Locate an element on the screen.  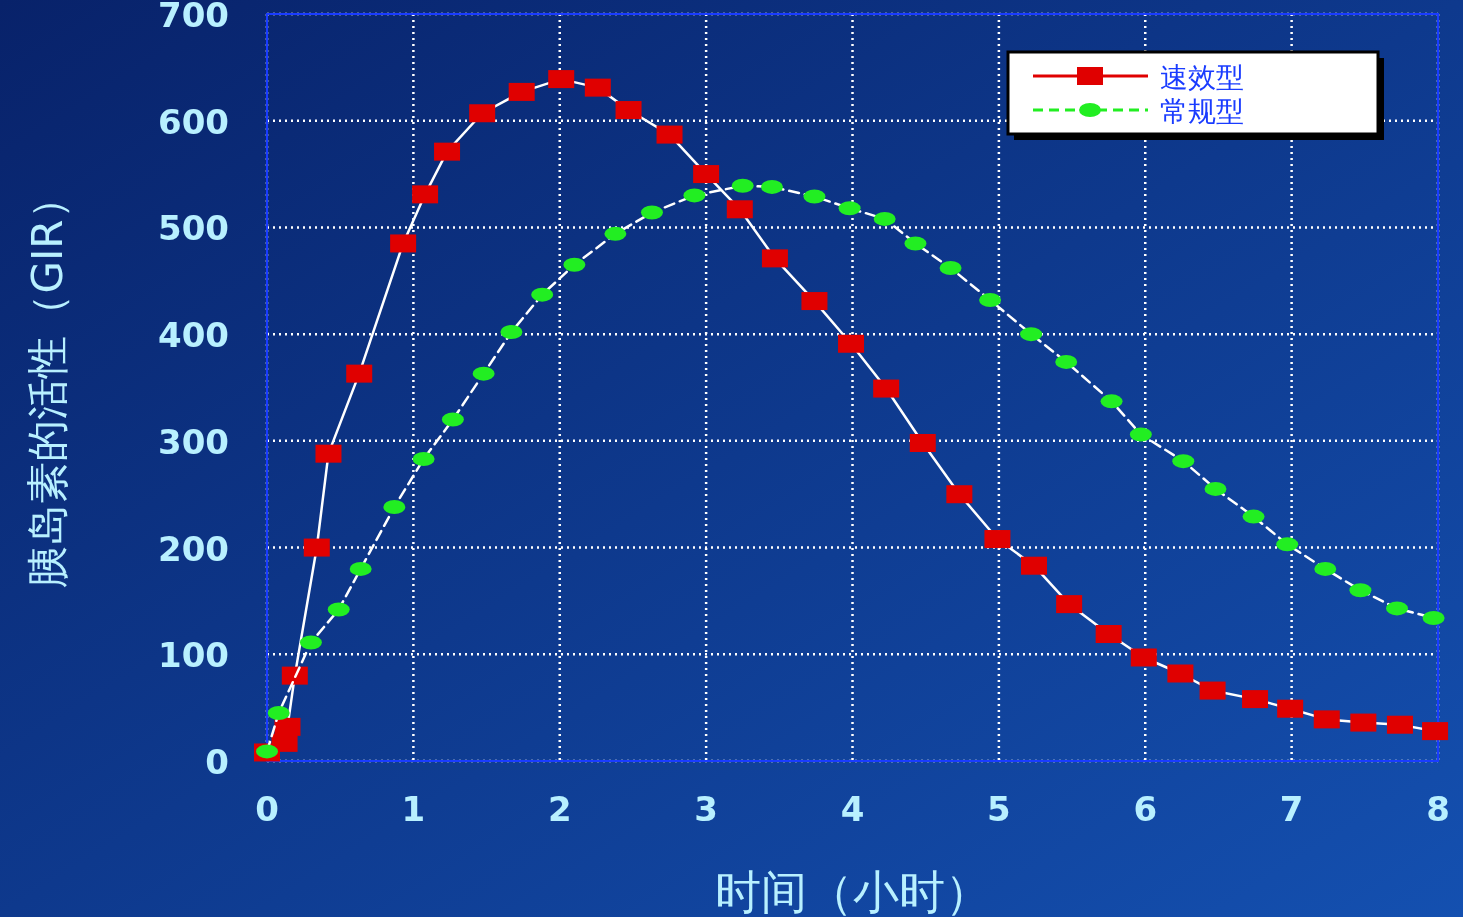
y-axis-title: 胰岛素的活性（GIR） is located at coordinates (47, 382).